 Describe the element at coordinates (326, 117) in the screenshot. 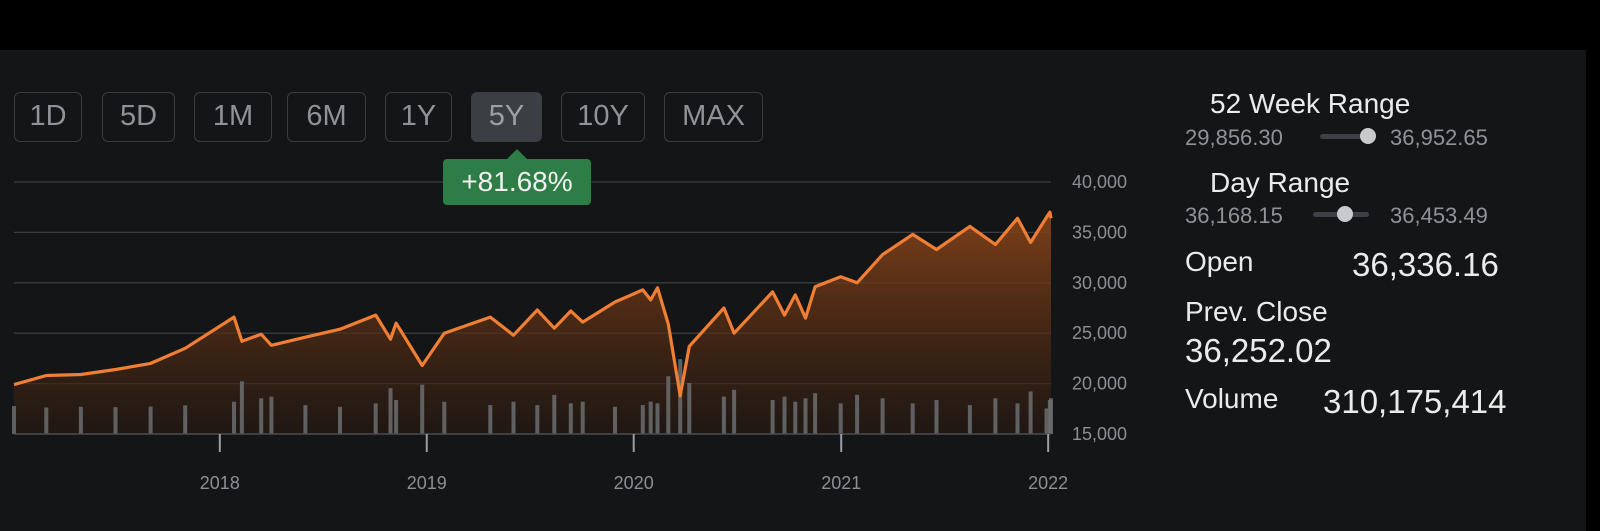

I see `range-button-6m: 6M` at that location.